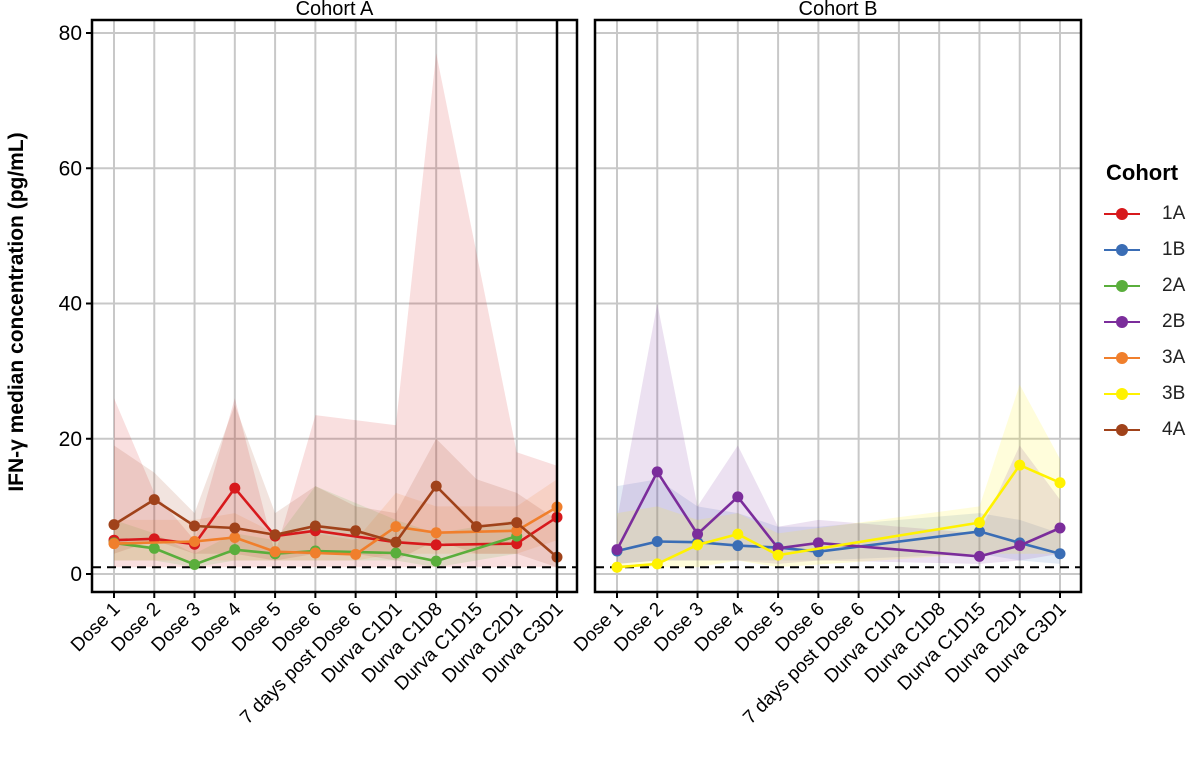 The image size is (1200, 780). What do you see at coordinates (1142, 172) in the screenshot?
I see `legend-title: Cohort` at bounding box center [1142, 172].